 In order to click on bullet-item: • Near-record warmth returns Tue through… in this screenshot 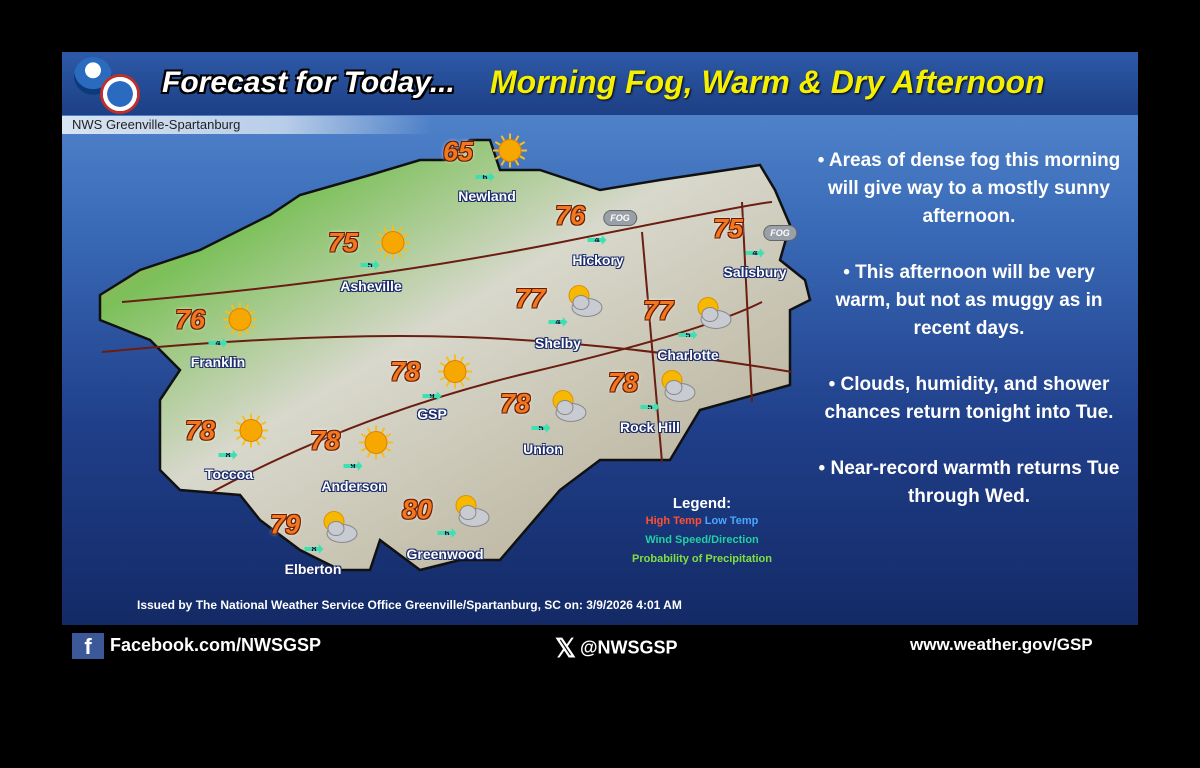, I will do `click(969, 482)`.